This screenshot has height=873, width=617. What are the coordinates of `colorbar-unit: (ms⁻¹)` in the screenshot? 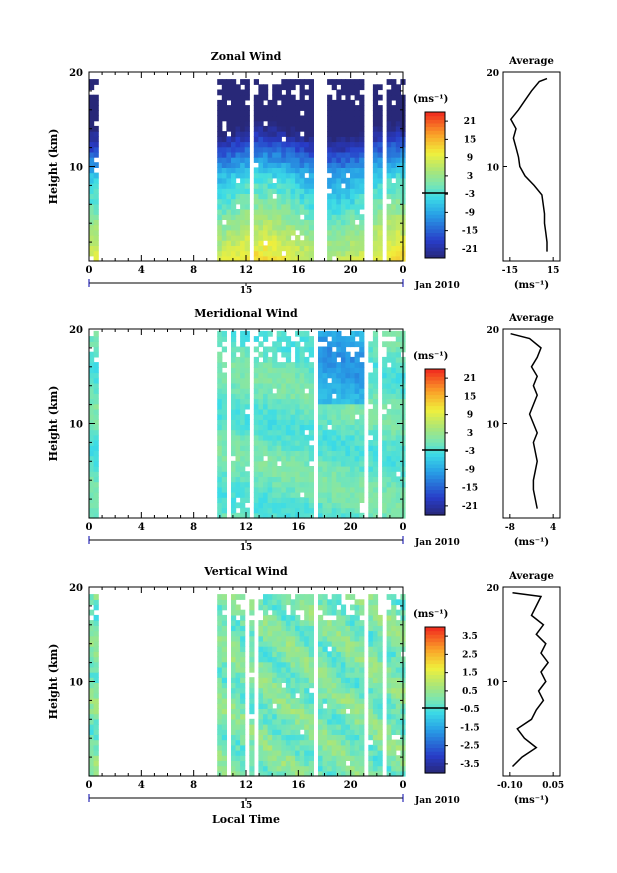 It's located at (430, 356).